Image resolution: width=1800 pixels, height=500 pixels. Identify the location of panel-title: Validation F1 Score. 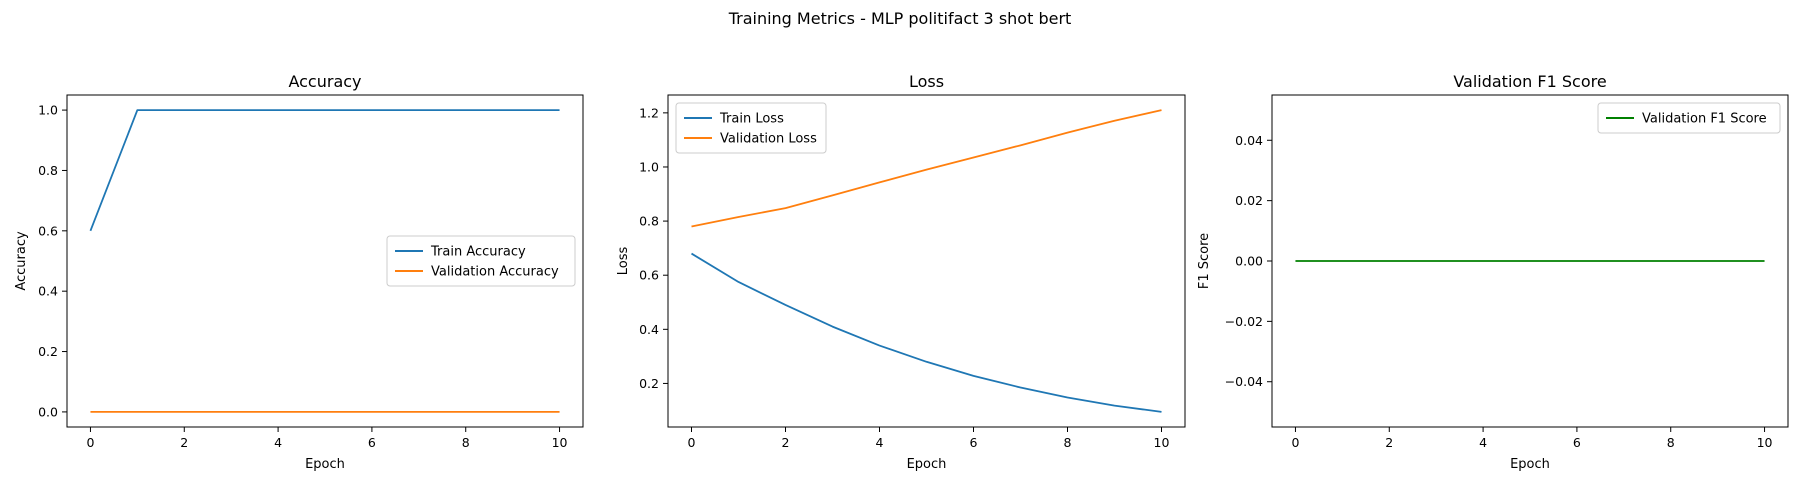
(1529, 81).